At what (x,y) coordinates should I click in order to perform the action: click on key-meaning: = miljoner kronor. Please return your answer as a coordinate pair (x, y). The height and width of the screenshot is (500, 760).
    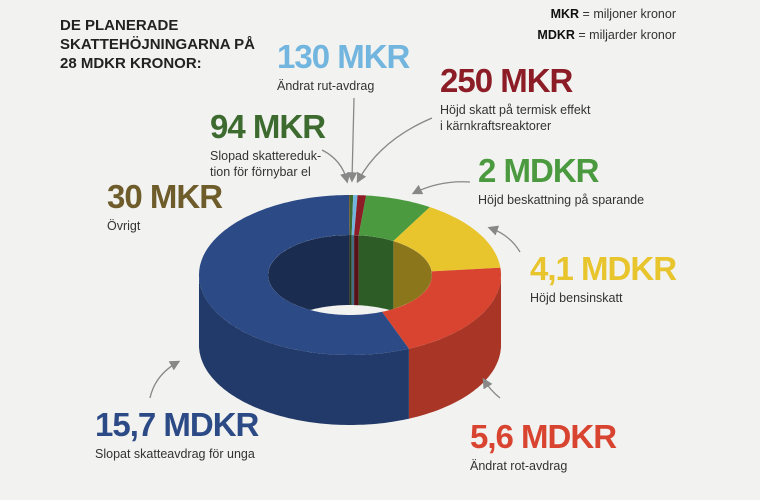
    Looking at the image, I should click on (629, 14).